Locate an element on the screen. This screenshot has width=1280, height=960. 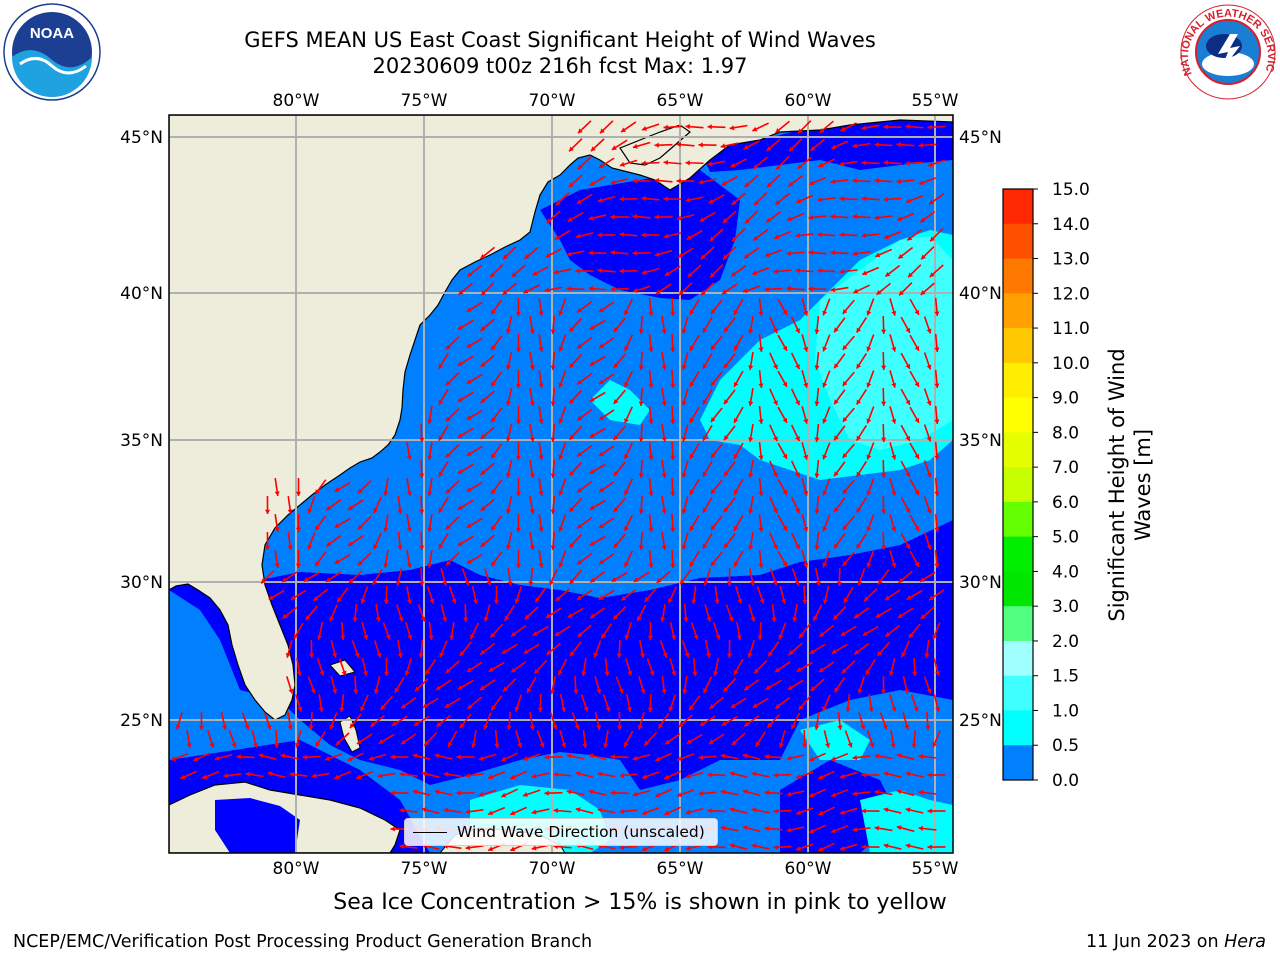
colorbar-tick-label: 3.0 is located at coordinates (1065, 607).